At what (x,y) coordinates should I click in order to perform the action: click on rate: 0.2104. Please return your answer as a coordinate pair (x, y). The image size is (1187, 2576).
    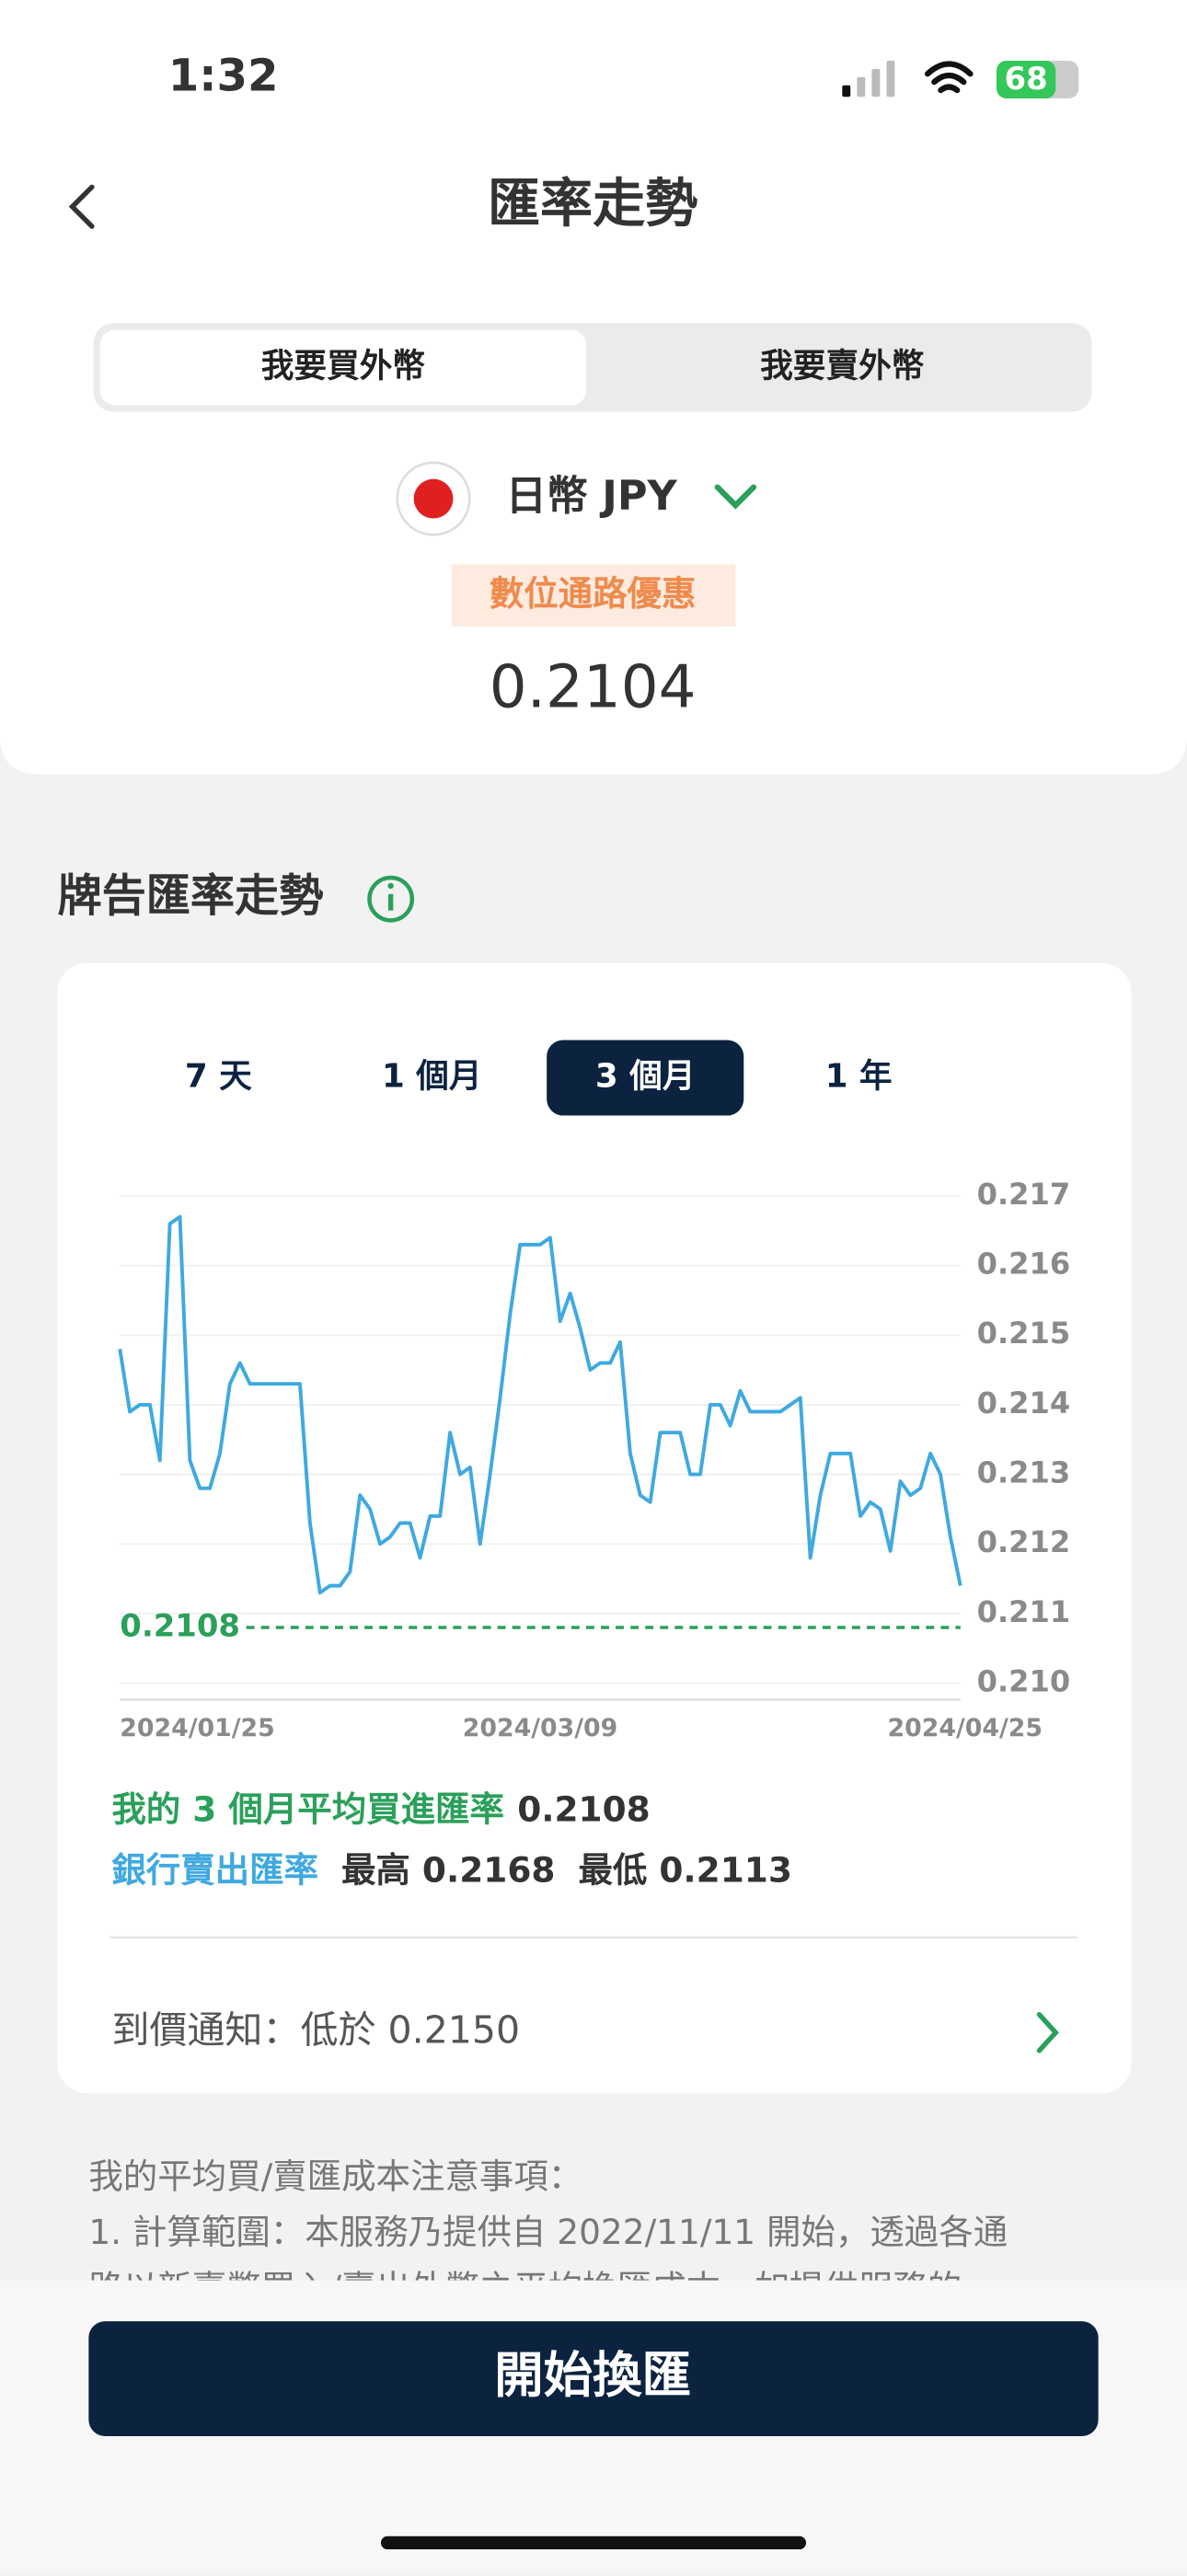
    Looking at the image, I should click on (593, 686).